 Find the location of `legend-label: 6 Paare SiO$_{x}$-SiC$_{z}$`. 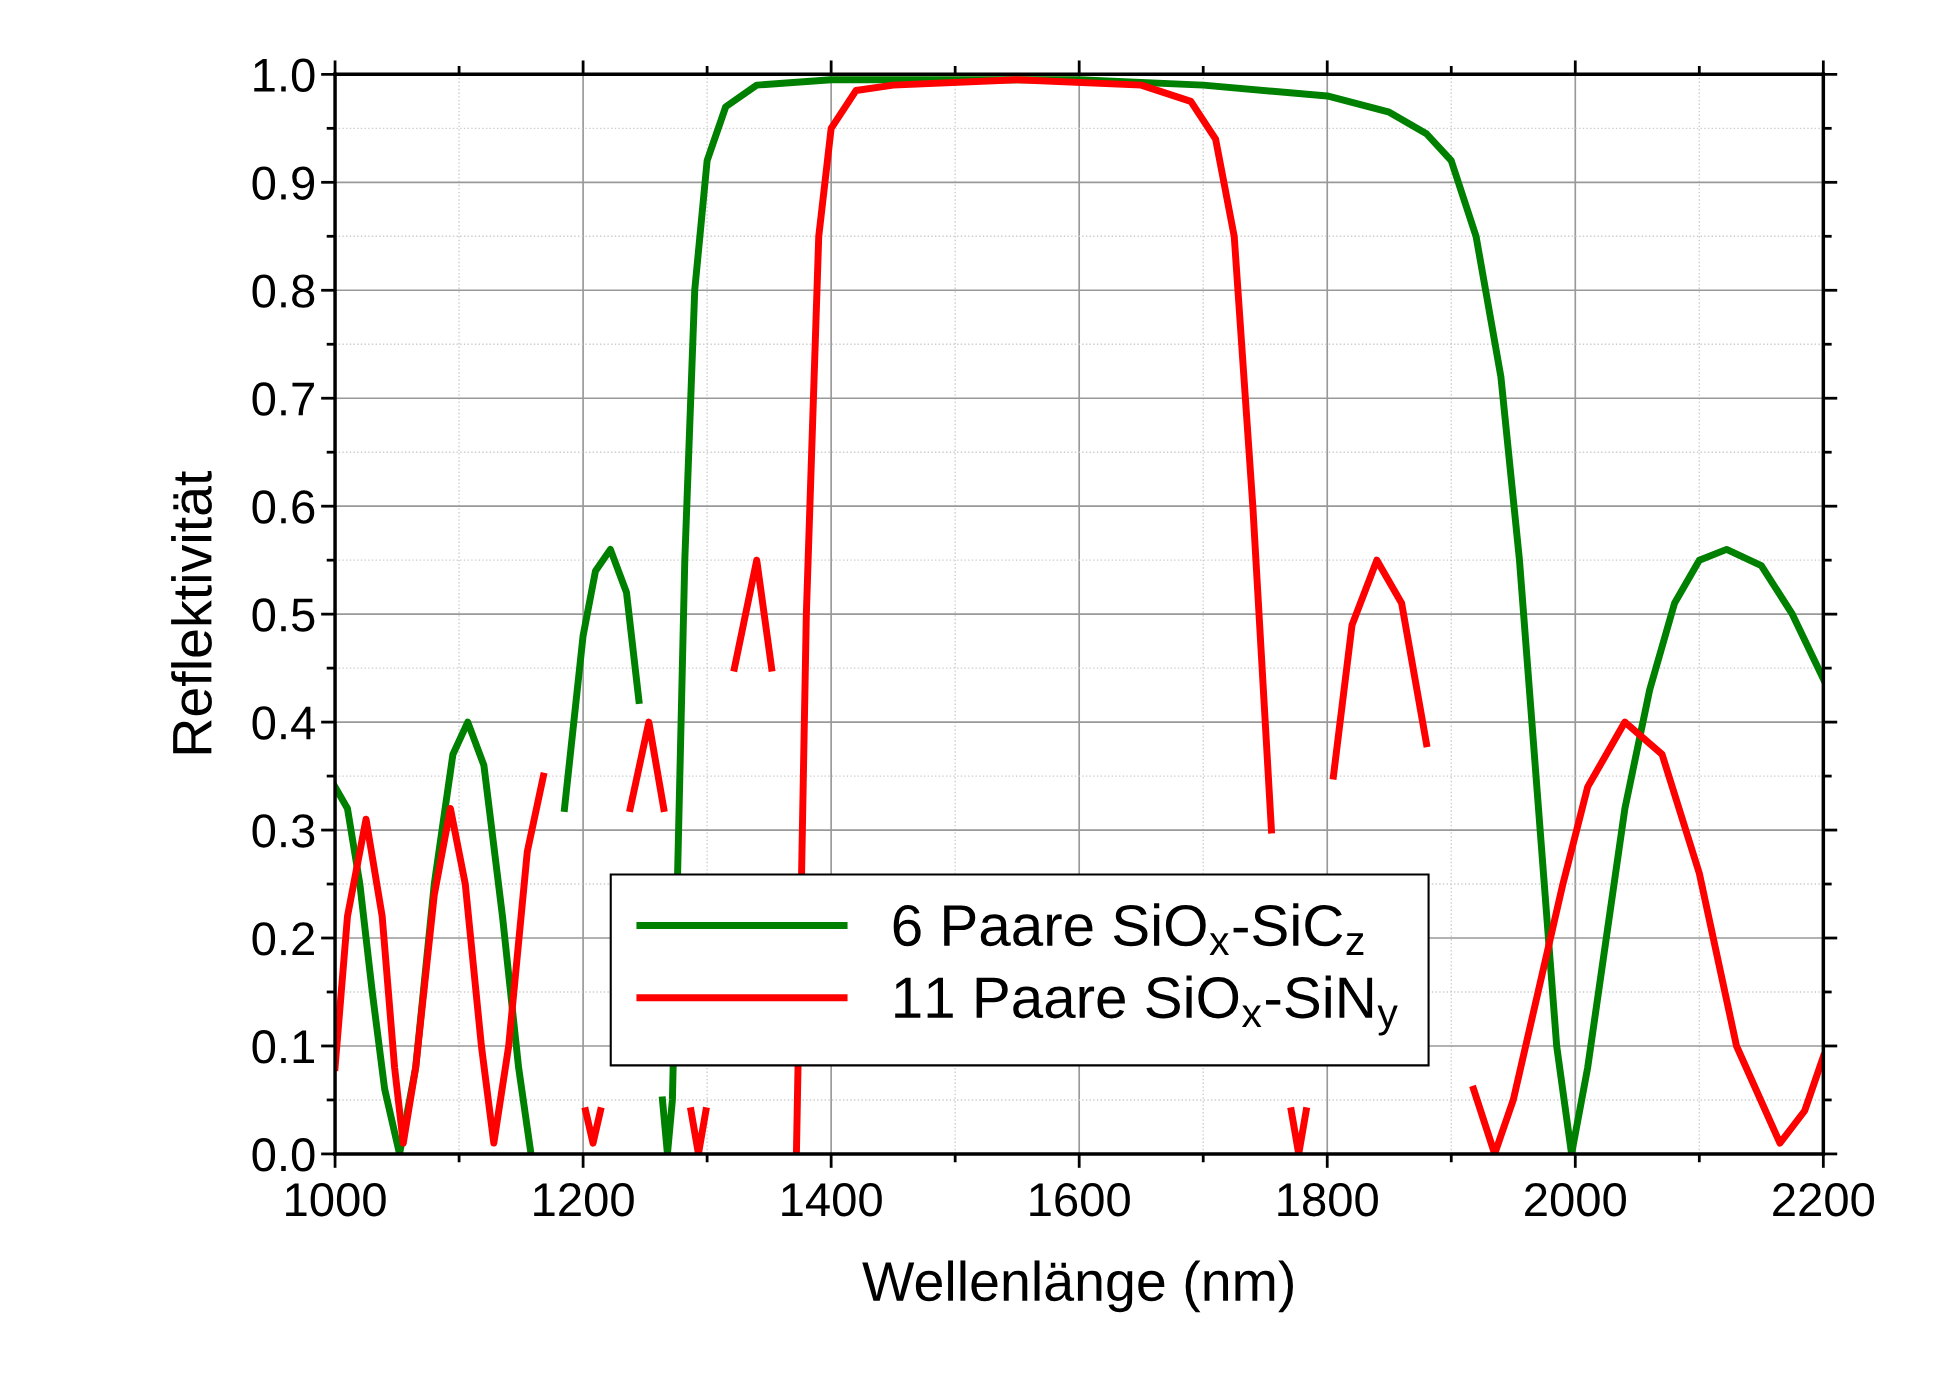

legend-label: 6 Paare SiO$_{x}$-SiC$_{z}$ is located at coordinates (1128, 929).